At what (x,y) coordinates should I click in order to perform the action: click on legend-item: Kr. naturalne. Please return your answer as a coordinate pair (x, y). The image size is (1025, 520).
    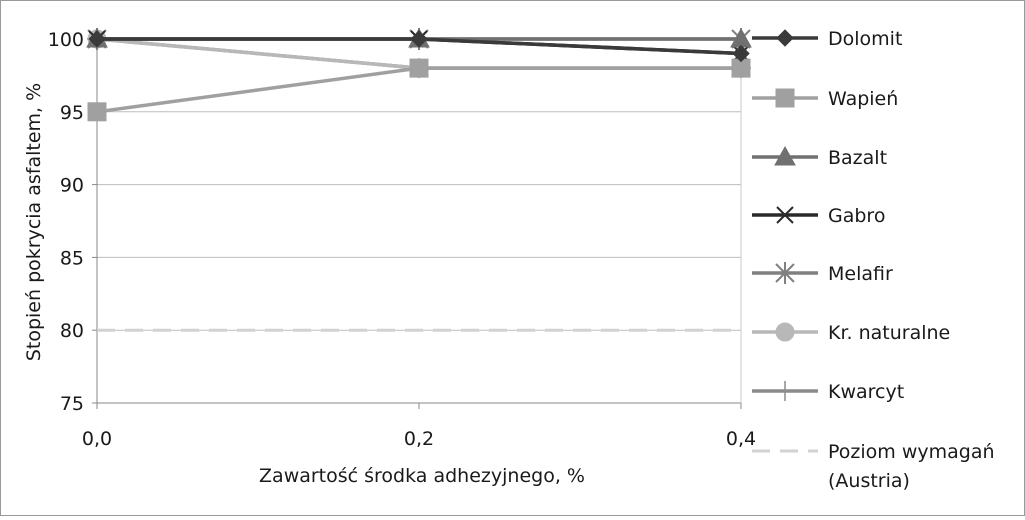
    Looking at the image, I should click on (851, 333).